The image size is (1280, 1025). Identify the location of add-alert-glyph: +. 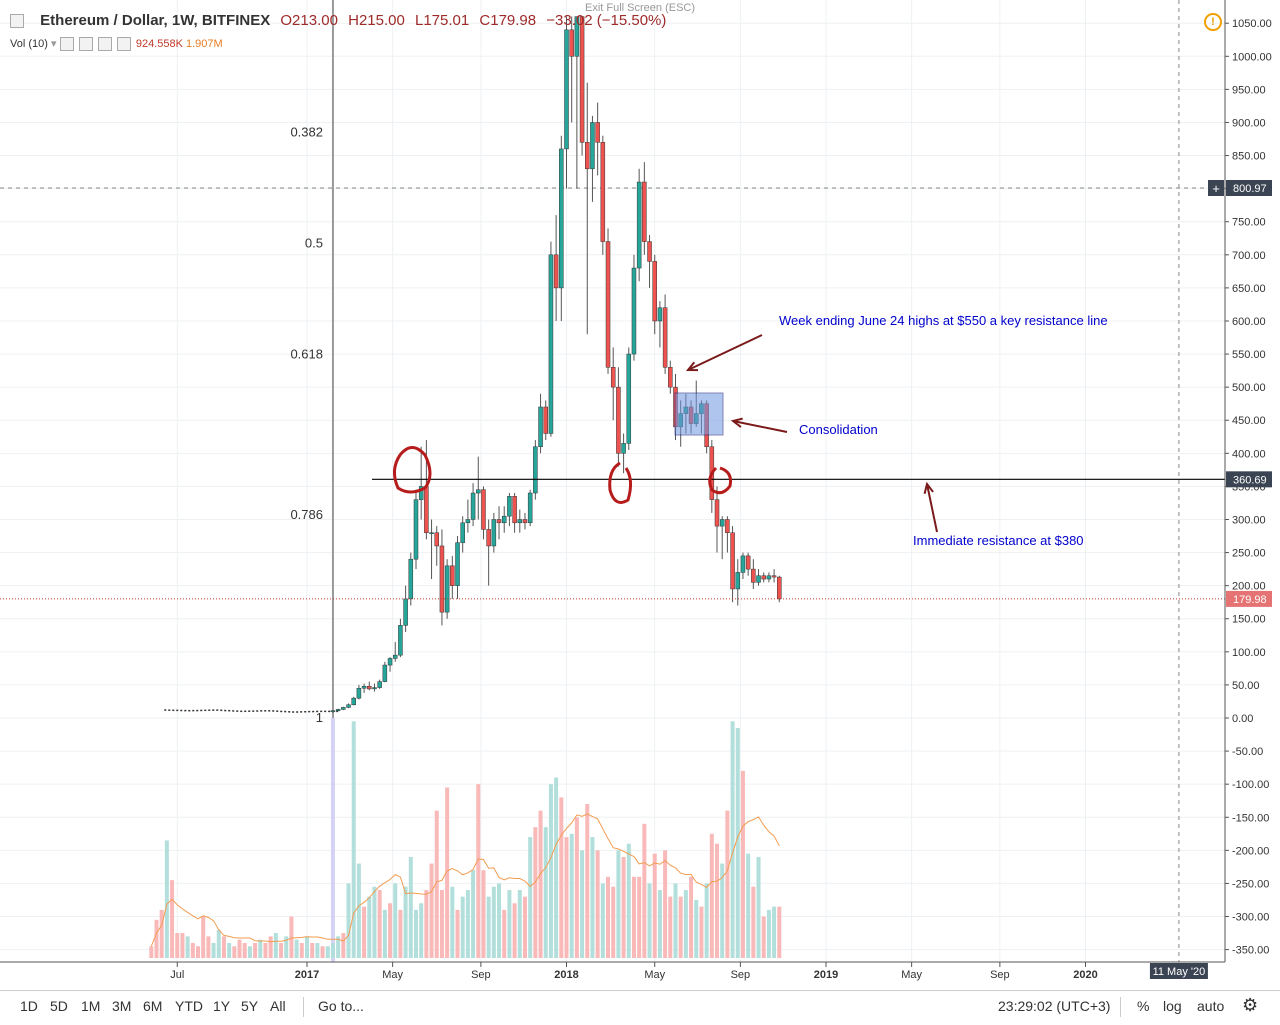
(1216, 188).